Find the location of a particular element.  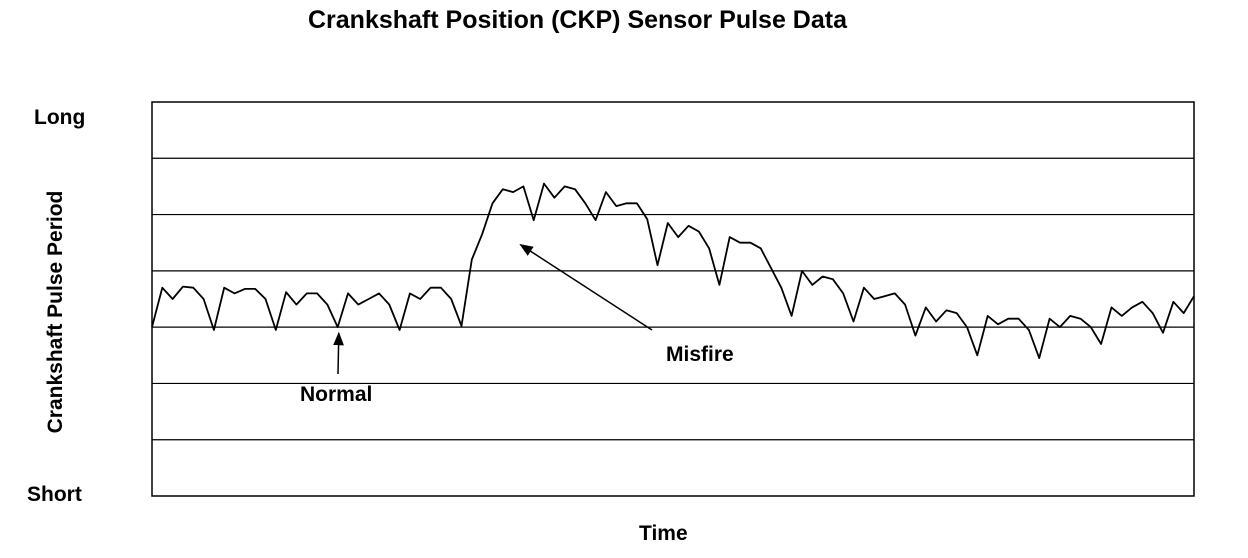

x-axis-label: Time is located at coordinates (663, 533).